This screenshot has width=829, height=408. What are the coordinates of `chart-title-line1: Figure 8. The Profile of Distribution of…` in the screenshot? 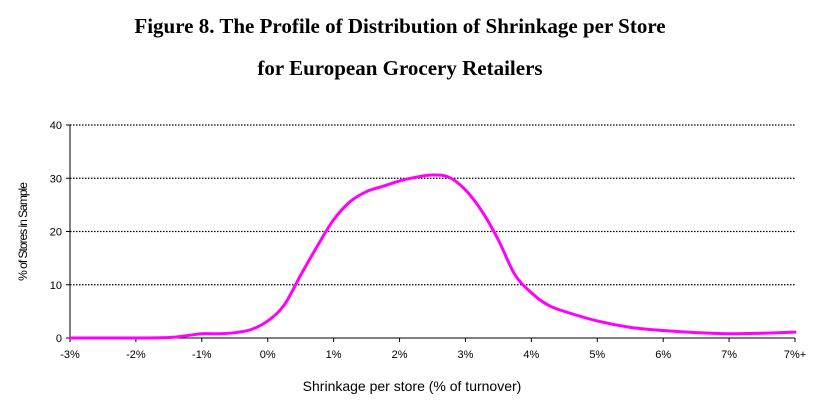 It's located at (400, 26).